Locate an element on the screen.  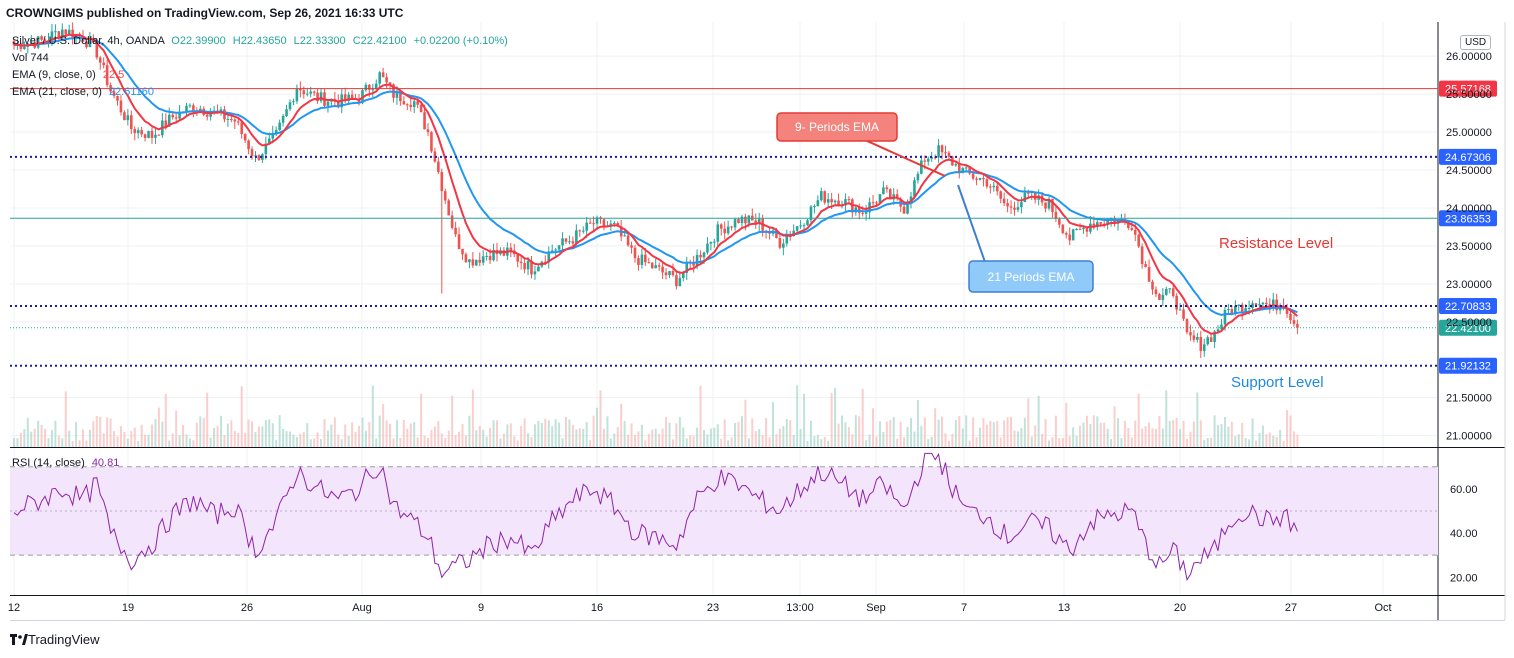
level-tag is located at coordinates (1468, 218).